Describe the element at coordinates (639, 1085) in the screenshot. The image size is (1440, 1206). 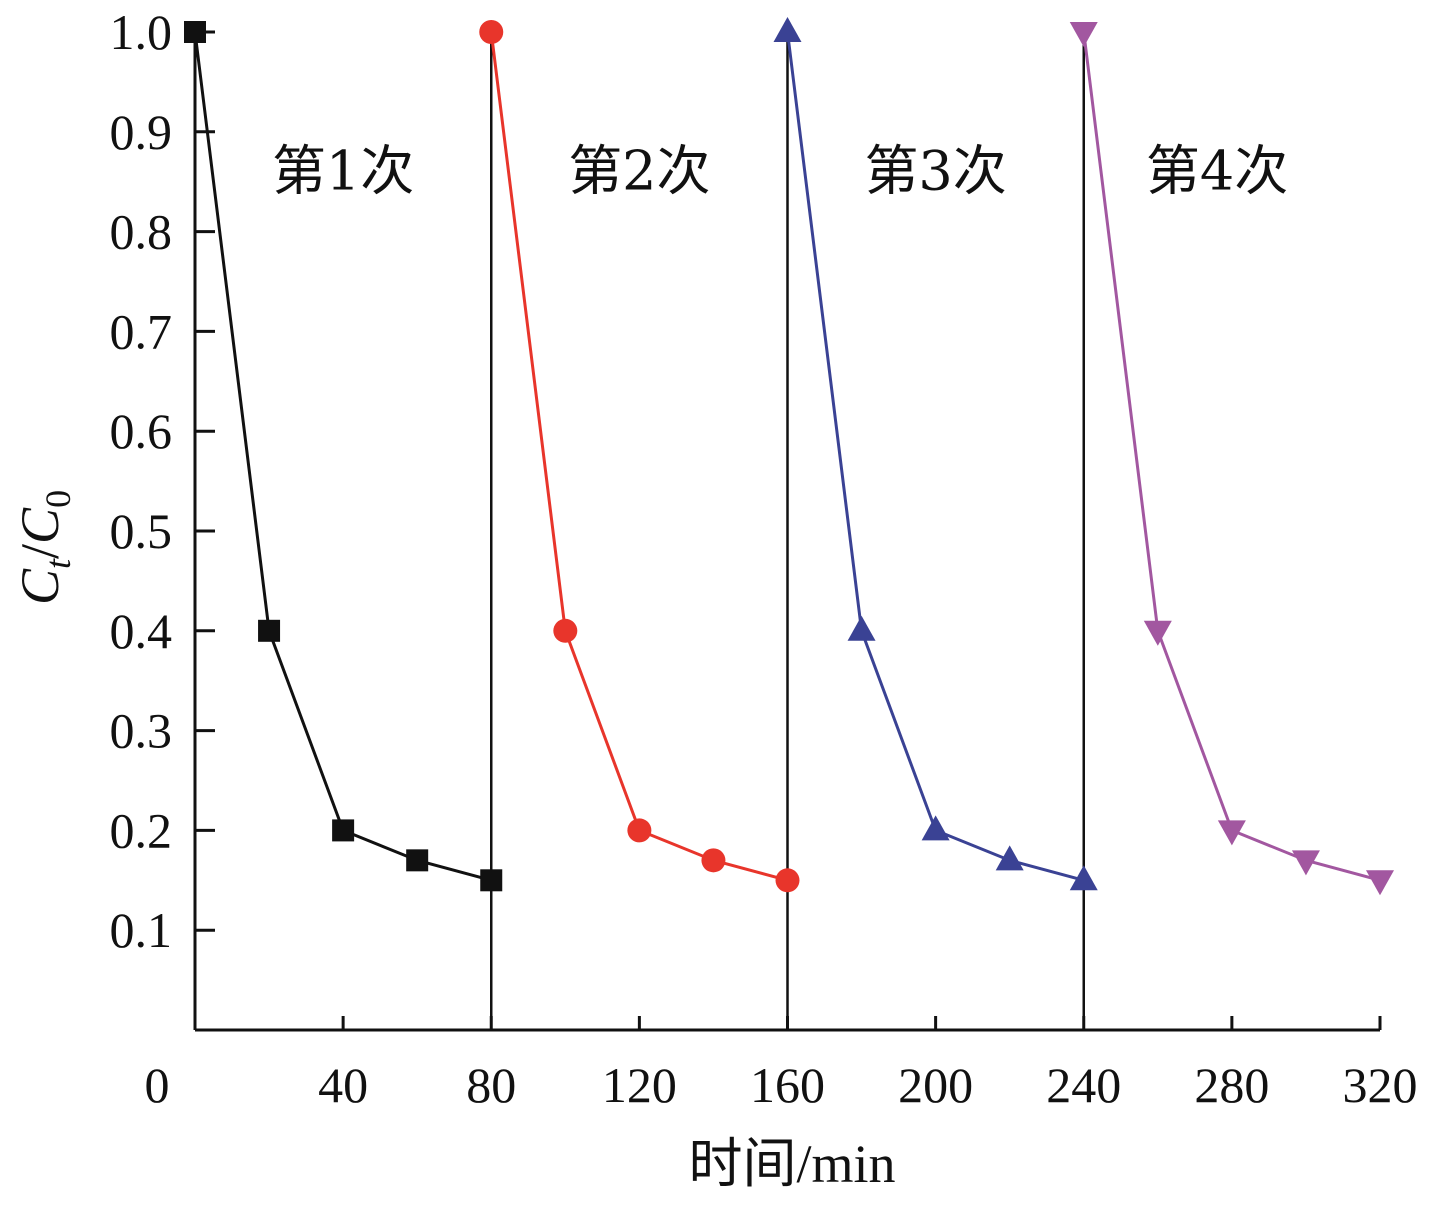
I see `x-tick-label: 120` at that location.